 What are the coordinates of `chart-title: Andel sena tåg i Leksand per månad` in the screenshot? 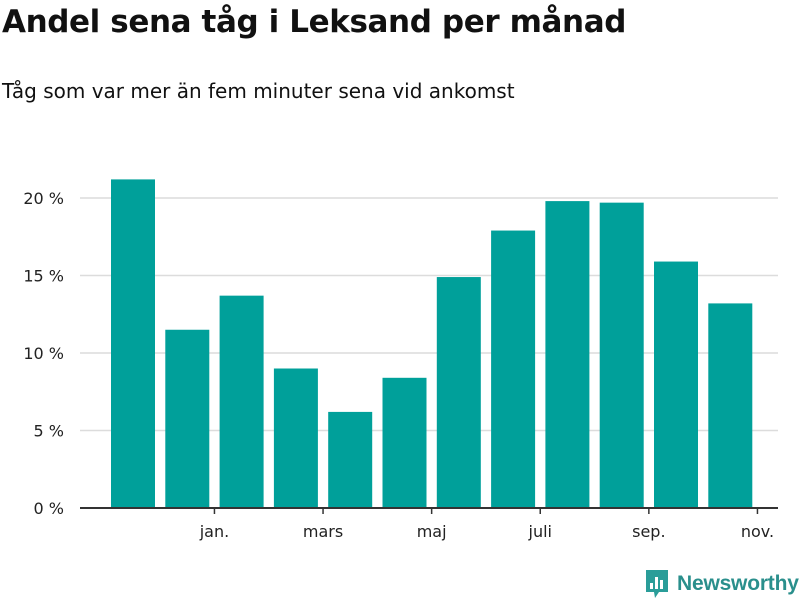 It's located at (314, 22).